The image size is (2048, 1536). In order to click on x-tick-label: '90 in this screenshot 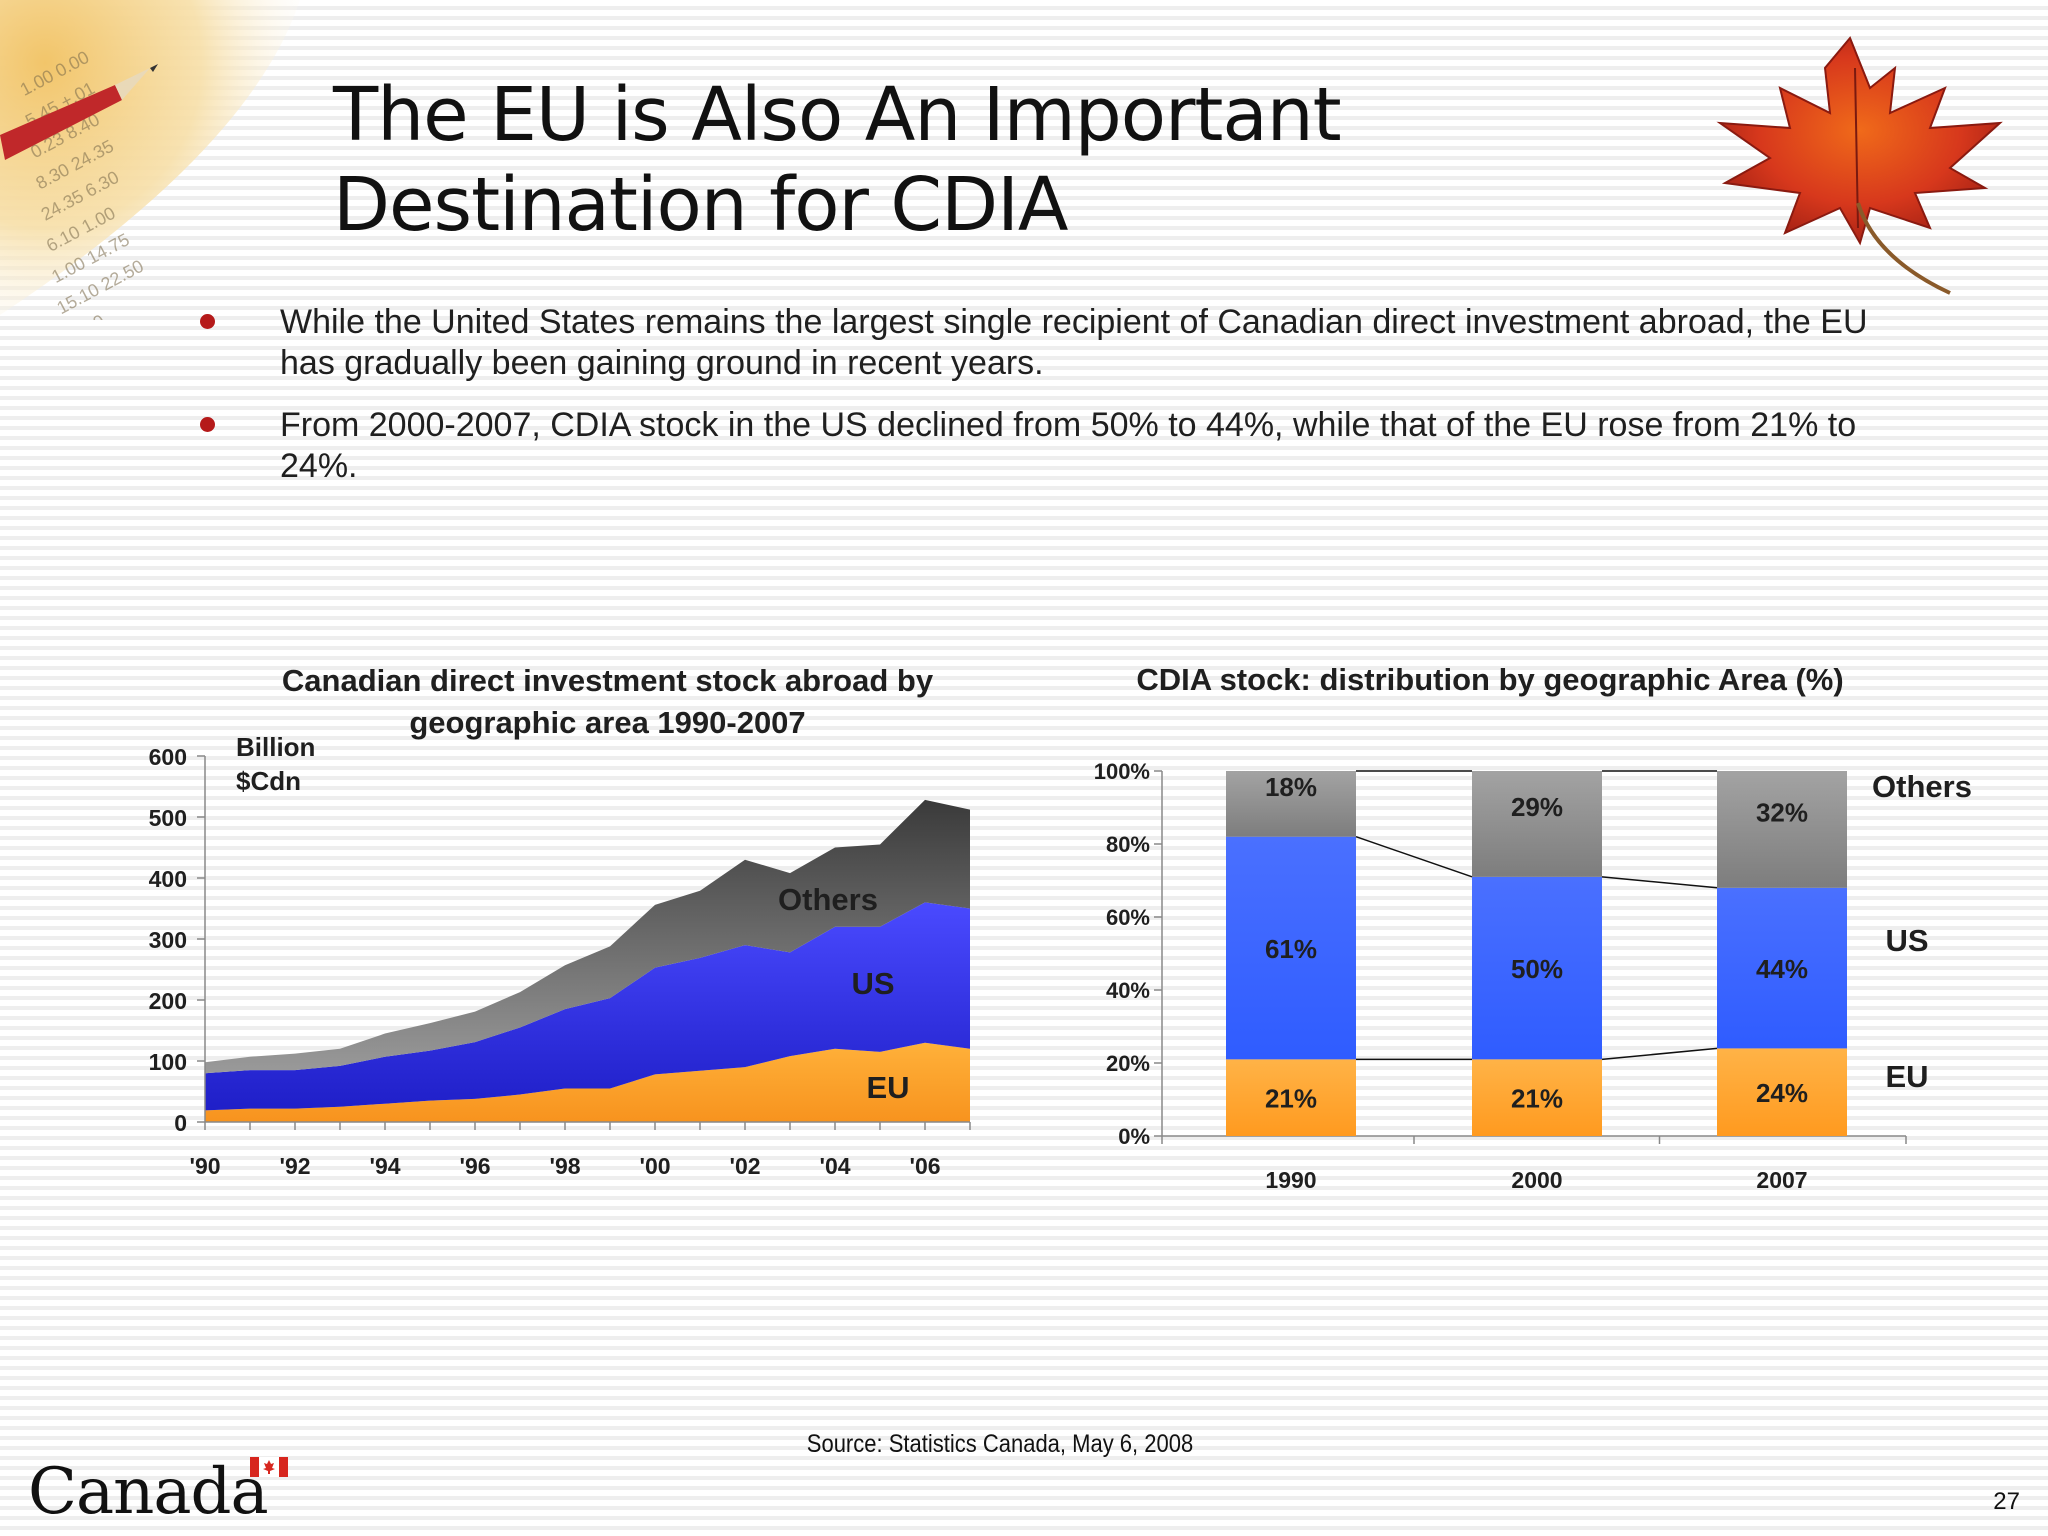, I will do `click(204, 1166)`.